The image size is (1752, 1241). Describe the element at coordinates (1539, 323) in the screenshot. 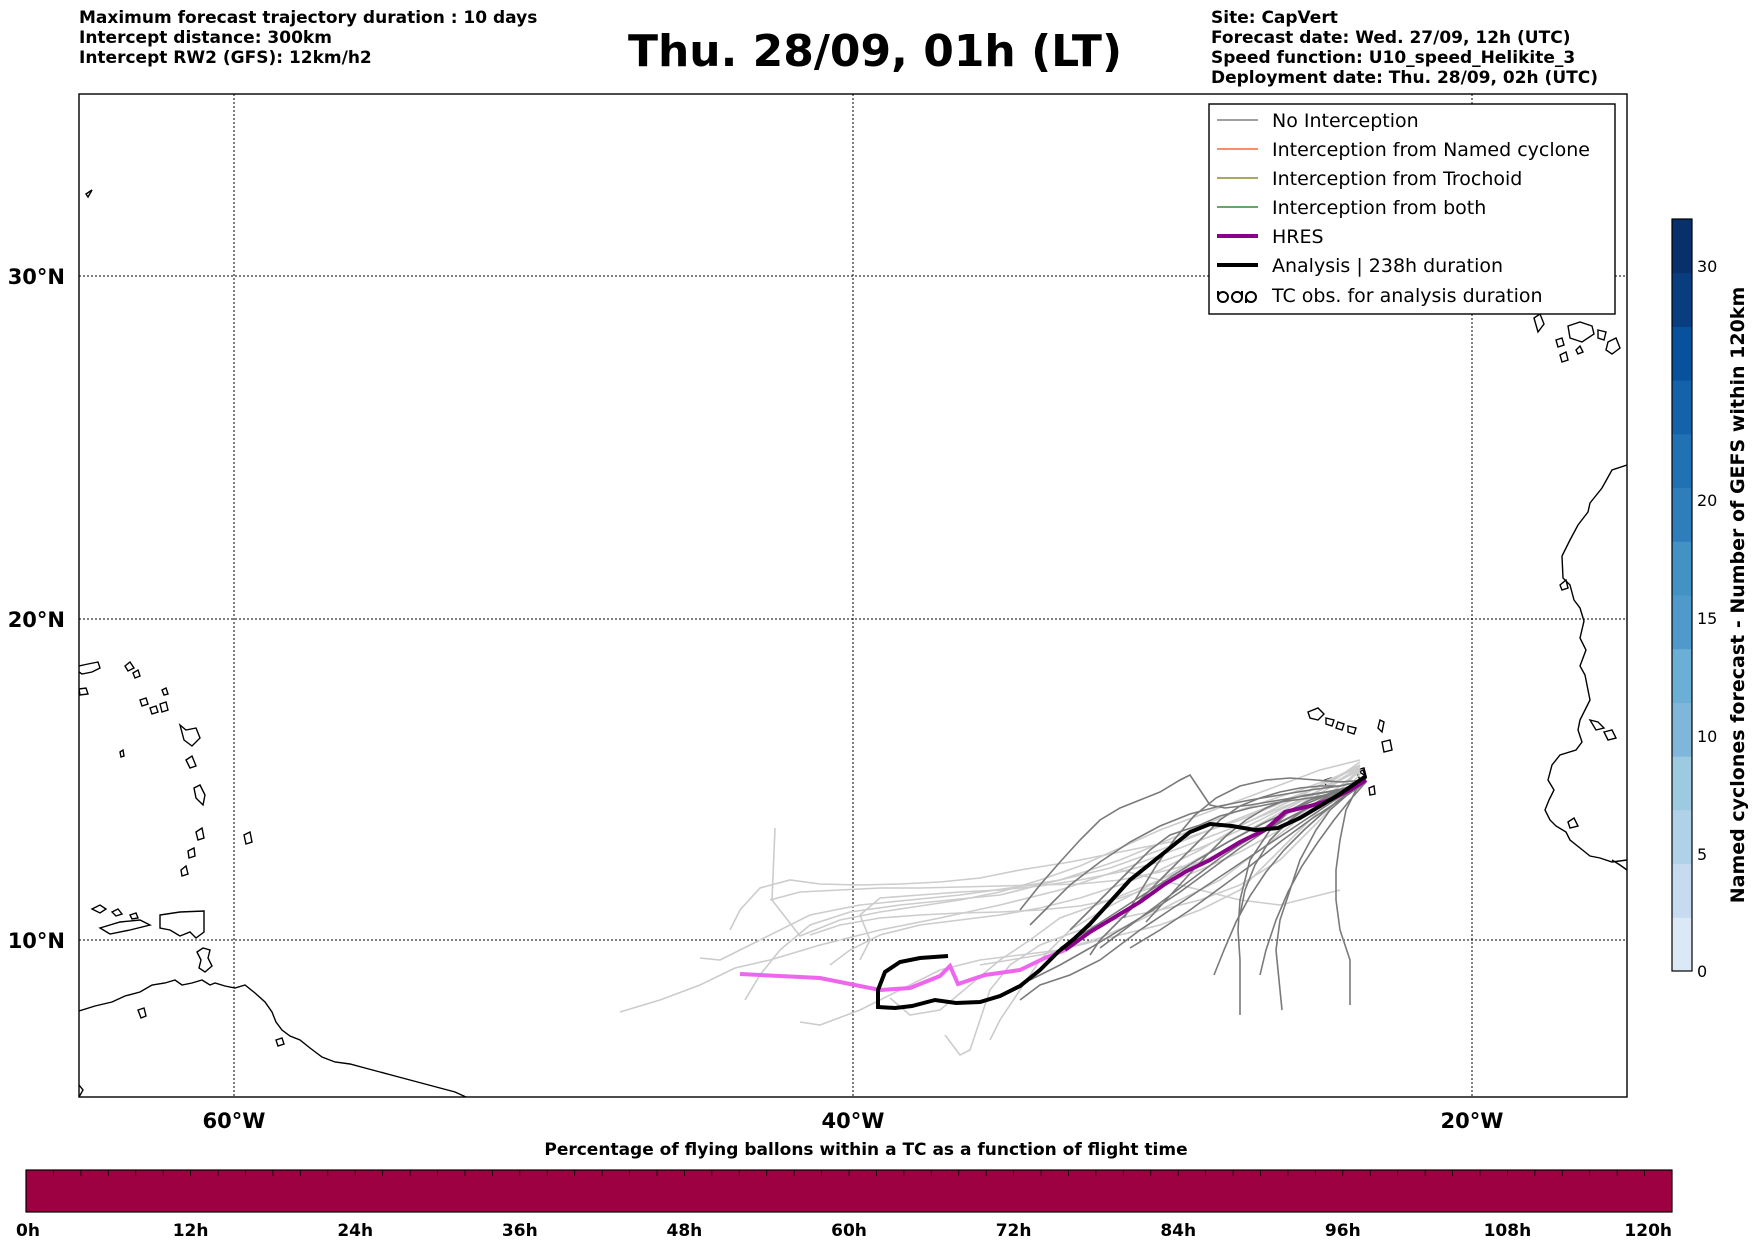

I see `island-la-palma` at that location.